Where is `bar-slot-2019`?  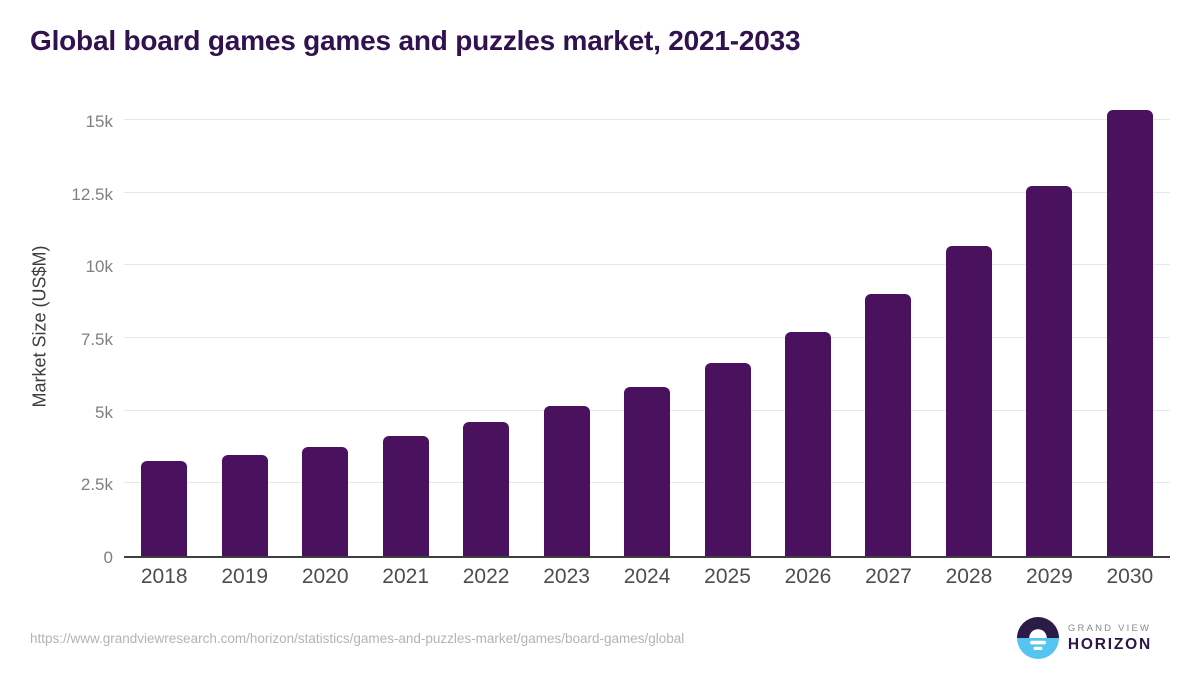 bar-slot-2019 is located at coordinates (244, 505).